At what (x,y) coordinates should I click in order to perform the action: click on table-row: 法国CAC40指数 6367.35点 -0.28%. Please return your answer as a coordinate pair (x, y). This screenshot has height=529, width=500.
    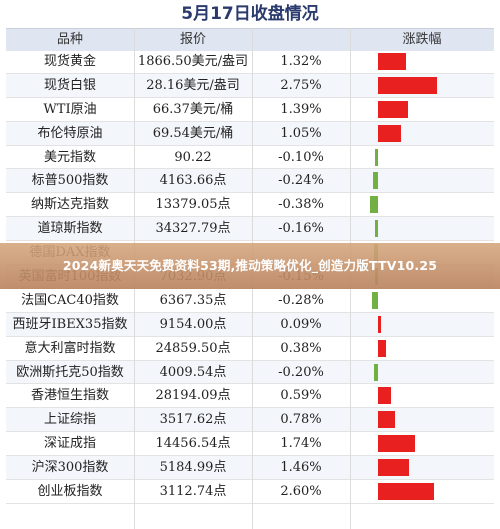
    Looking at the image, I should click on (250, 301).